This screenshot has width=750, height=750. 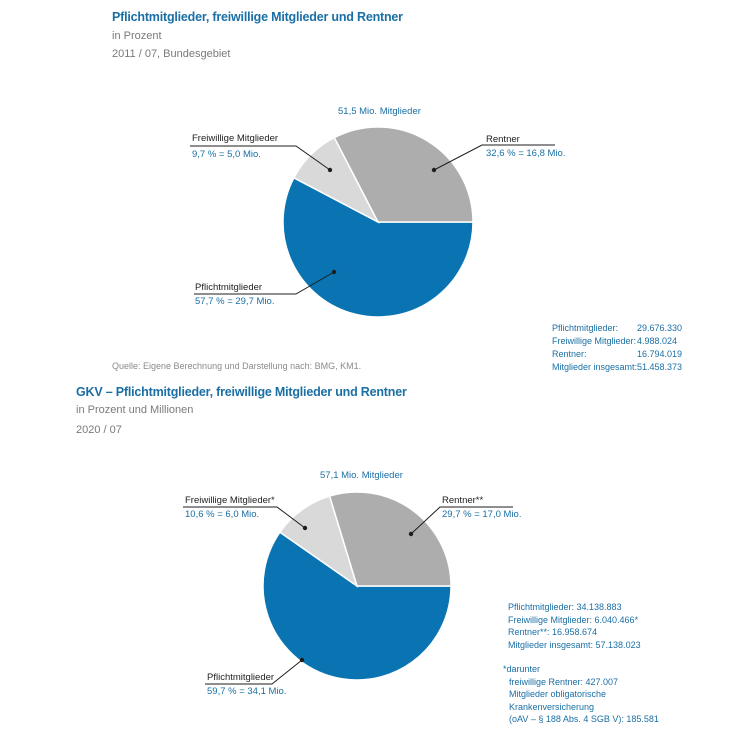 I want to click on chart1-value-rentner: 32,6 % = 16,8 Mio., so click(x=526, y=153).